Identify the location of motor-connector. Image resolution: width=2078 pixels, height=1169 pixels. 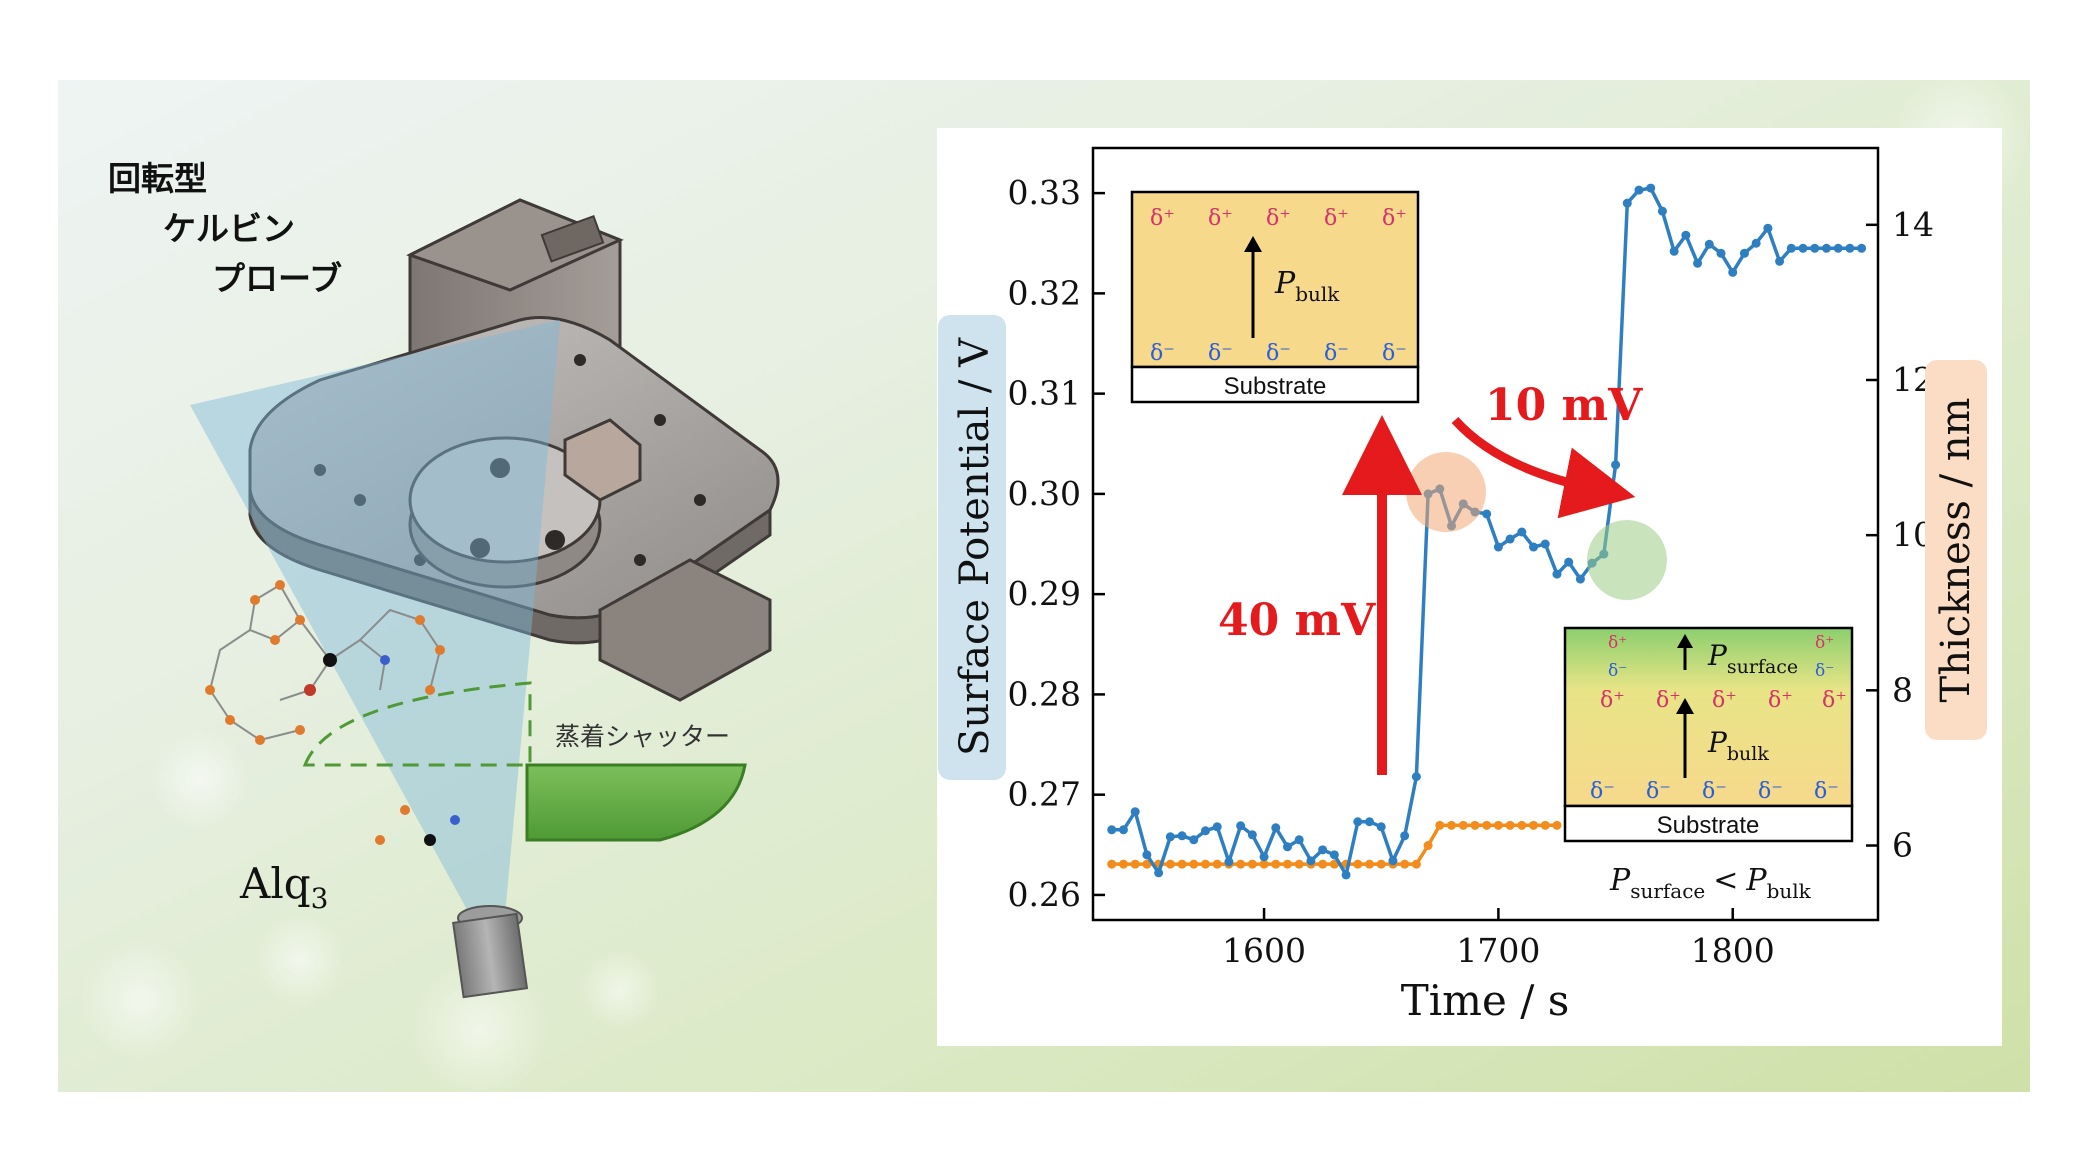
(572, 238).